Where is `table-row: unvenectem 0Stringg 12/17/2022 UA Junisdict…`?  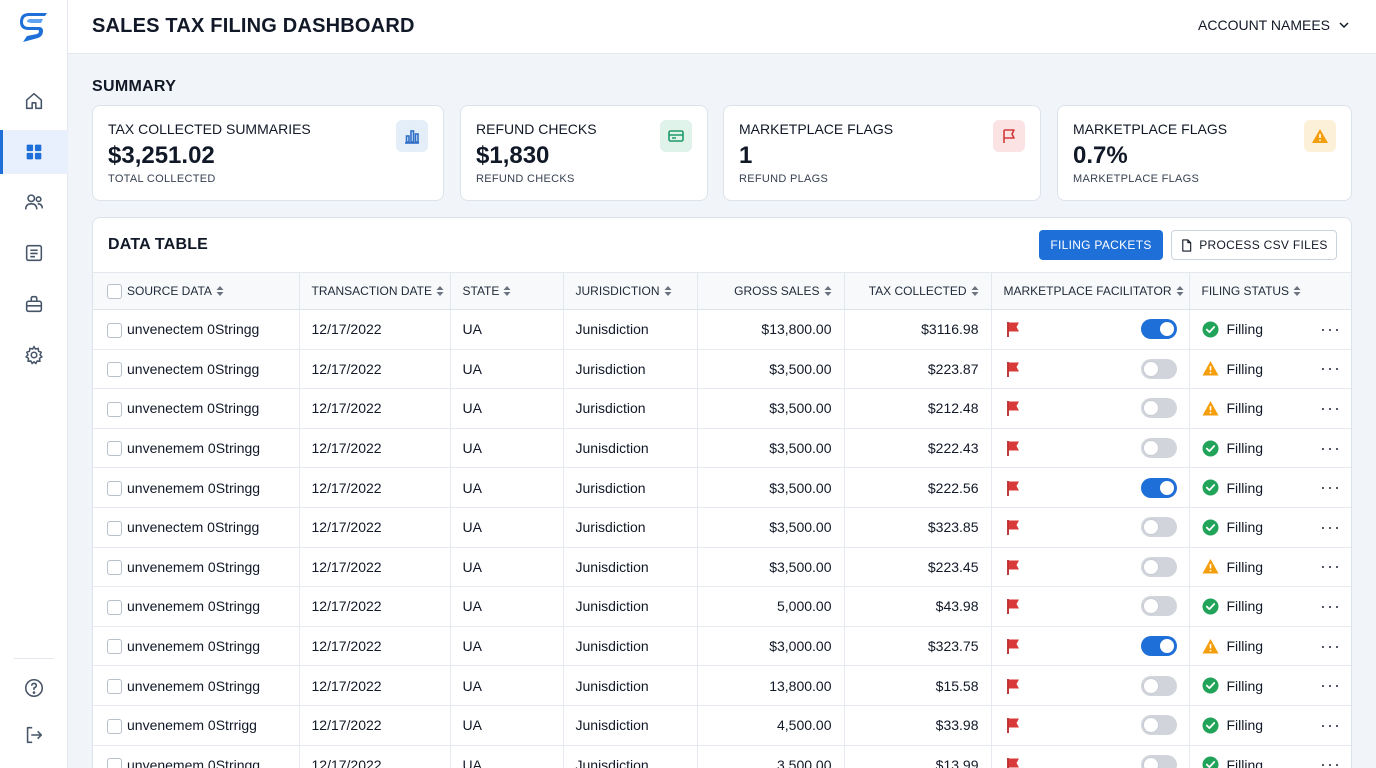
table-row: unvenectem 0Stringg 12/17/2022 UA Junisdict… is located at coordinates (722, 329).